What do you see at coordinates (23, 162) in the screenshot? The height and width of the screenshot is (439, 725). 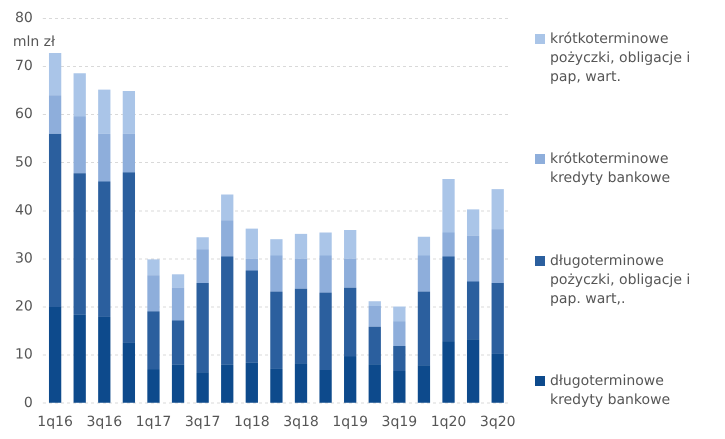 I see `y-tick-label: 50` at bounding box center [23, 162].